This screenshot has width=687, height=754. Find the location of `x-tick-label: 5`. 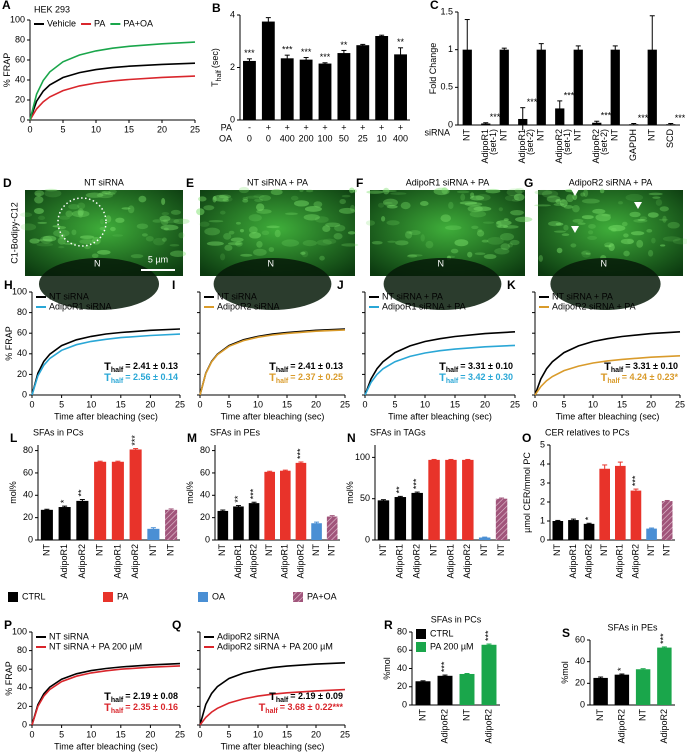

x-tick-label: 5 is located at coordinates (394, 404).